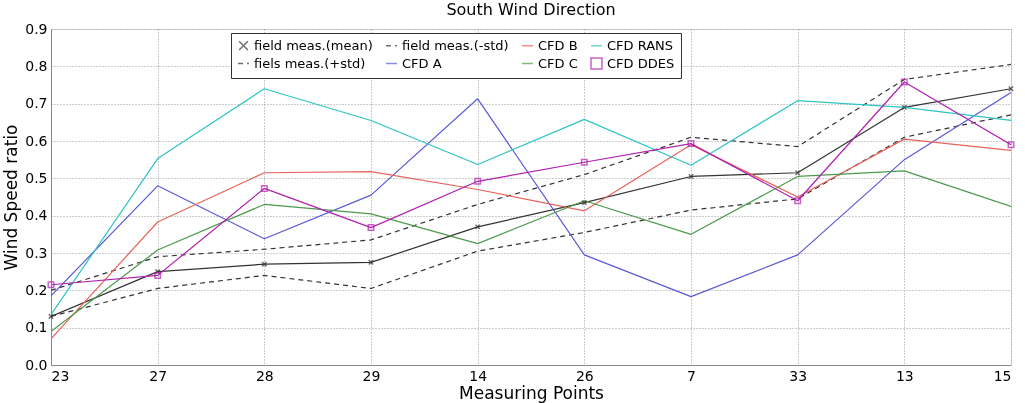  Describe the element at coordinates (36, 289) in the screenshot. I see `y-tick-label: 0.2` at that location.